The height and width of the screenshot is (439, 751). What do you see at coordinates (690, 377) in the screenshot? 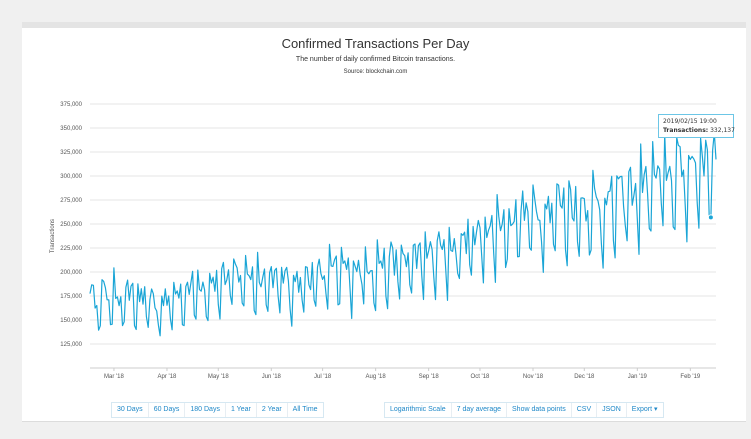
I see `x-tick-label: Feb '19` at bounding box center [690, 377].